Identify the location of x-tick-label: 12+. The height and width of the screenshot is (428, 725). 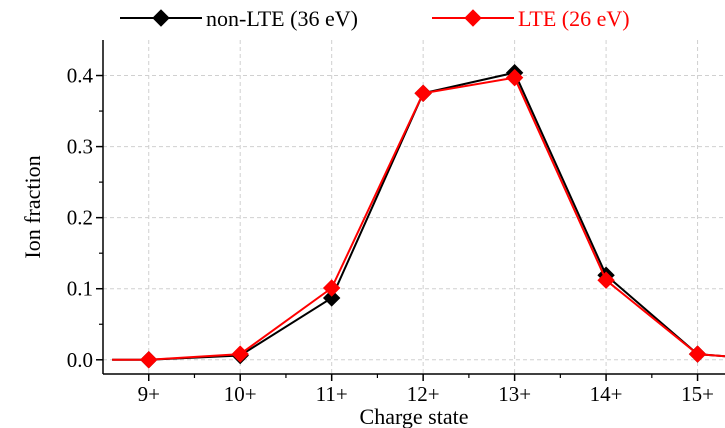
(423, 394).